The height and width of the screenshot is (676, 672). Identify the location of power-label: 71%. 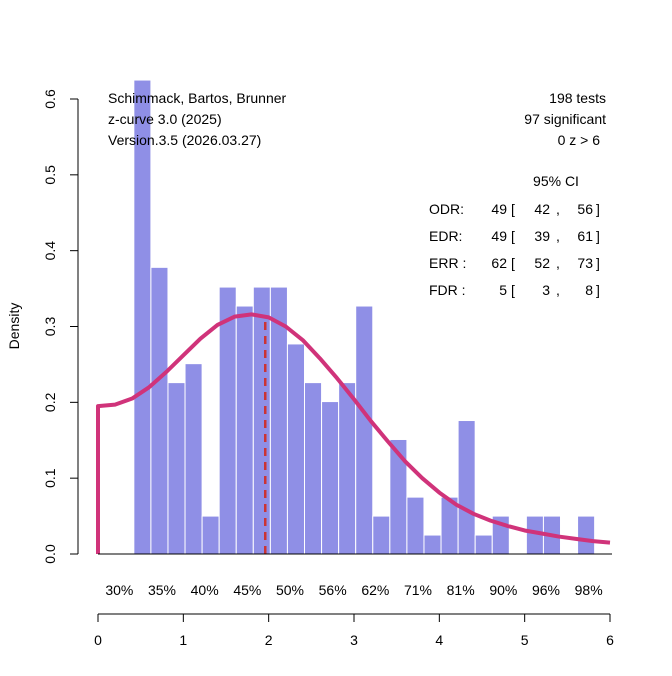
(418, 590).